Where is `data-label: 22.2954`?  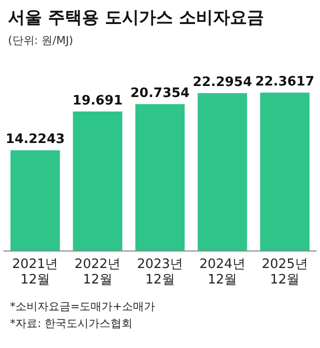
data-label: 22.2954 is located at coordinates (222, 82).